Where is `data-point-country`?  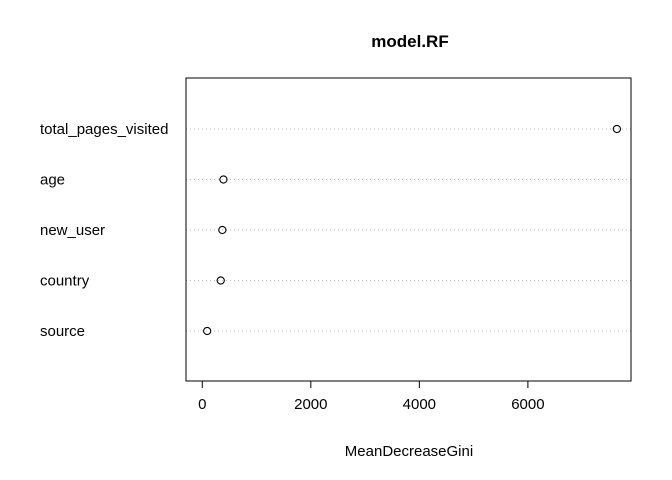
data-point-country is located at coordinates (220, 280).